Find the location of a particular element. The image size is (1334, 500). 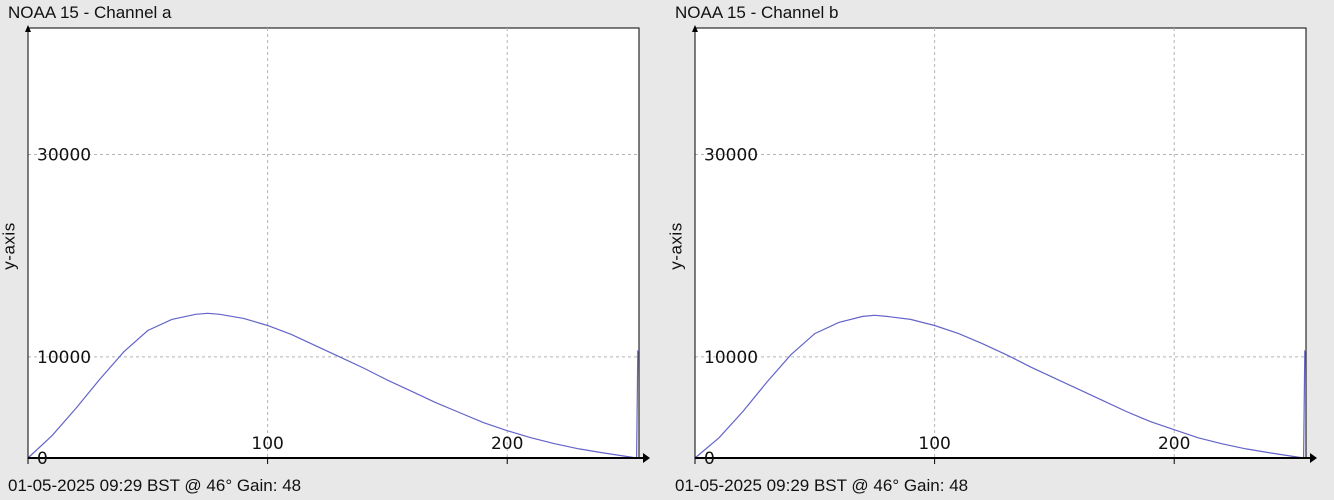

chart-title: NOAA 15 - Channel a is located at coordinates (90, 12).